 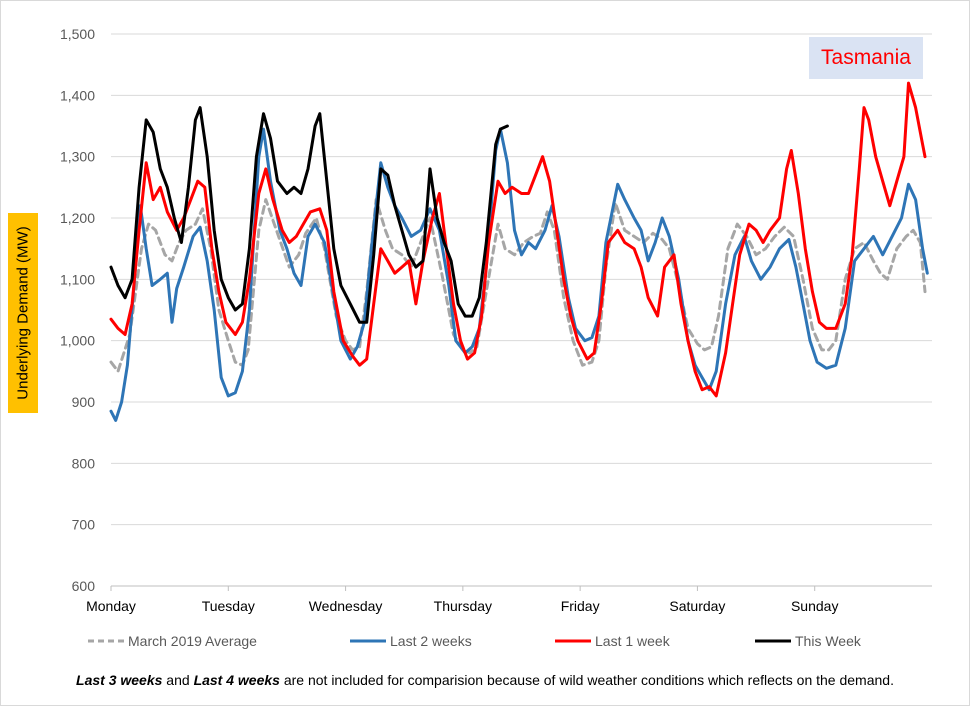 What do you see at coordinates (178, 680) in the screenshot?
I see `footnote-mid: and` at bounding box center [178, 680].